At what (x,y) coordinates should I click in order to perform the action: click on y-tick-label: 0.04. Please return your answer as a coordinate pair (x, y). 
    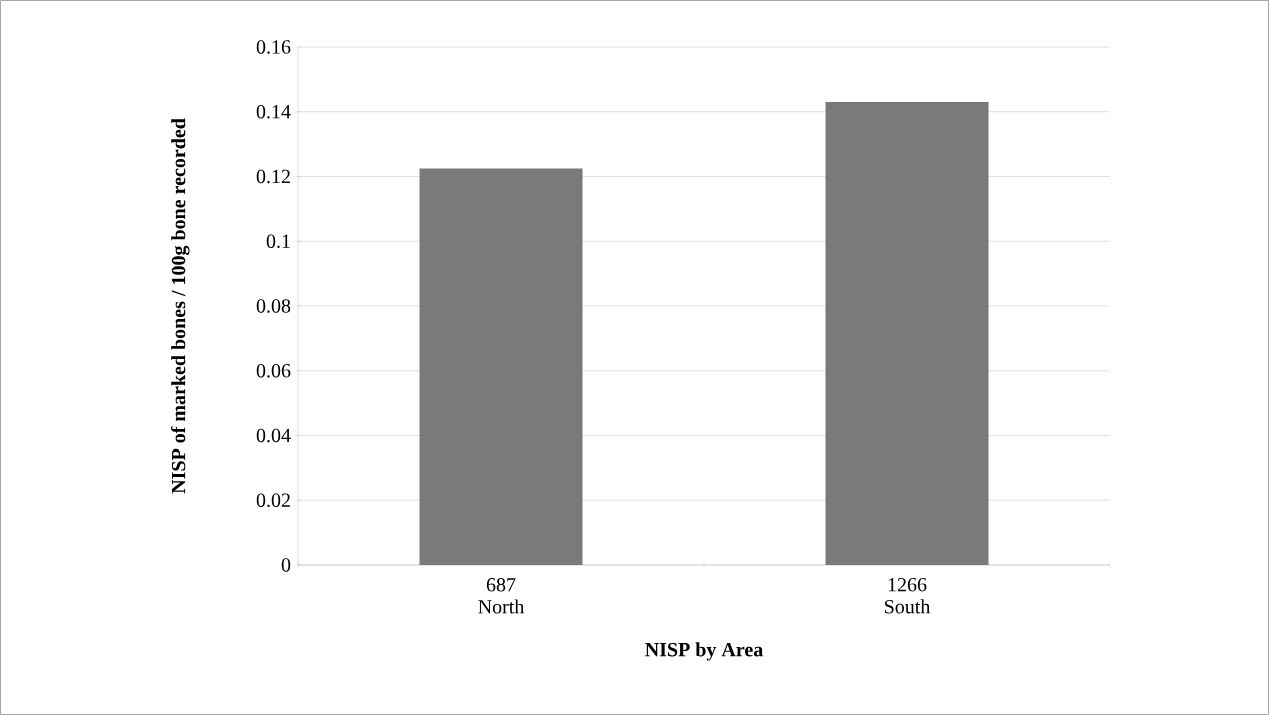
    Looking at the image, I should click on (273, 435).